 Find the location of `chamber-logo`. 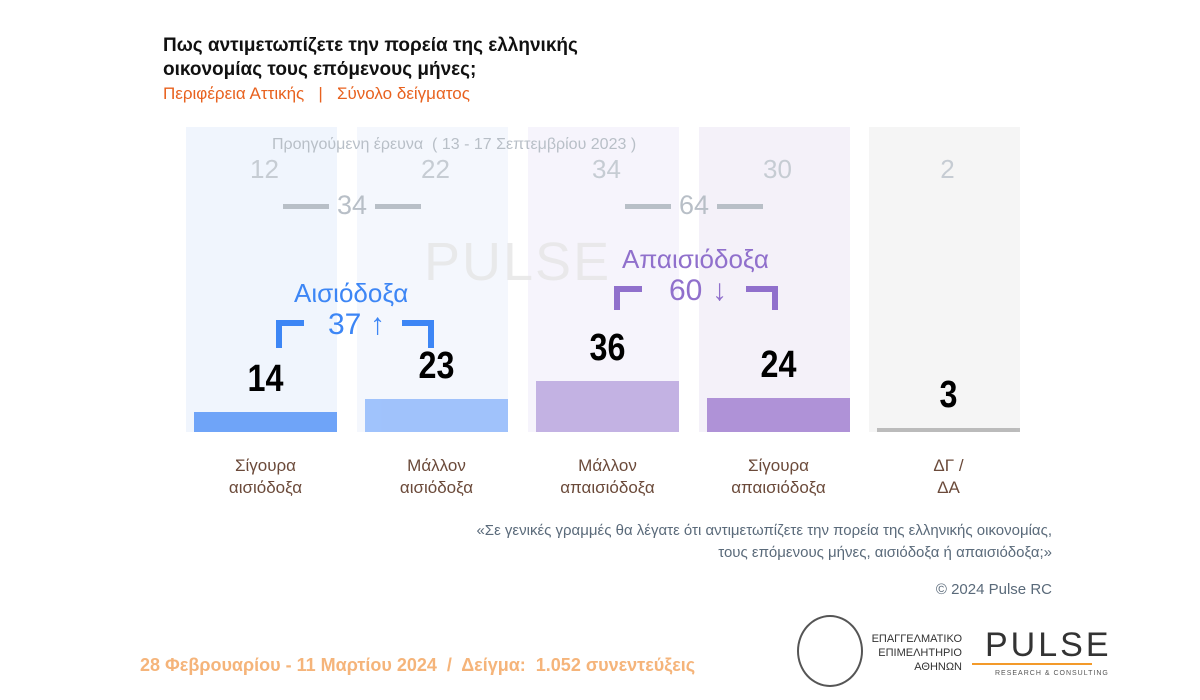

chamber-logo is located at coordinates (830, 651).